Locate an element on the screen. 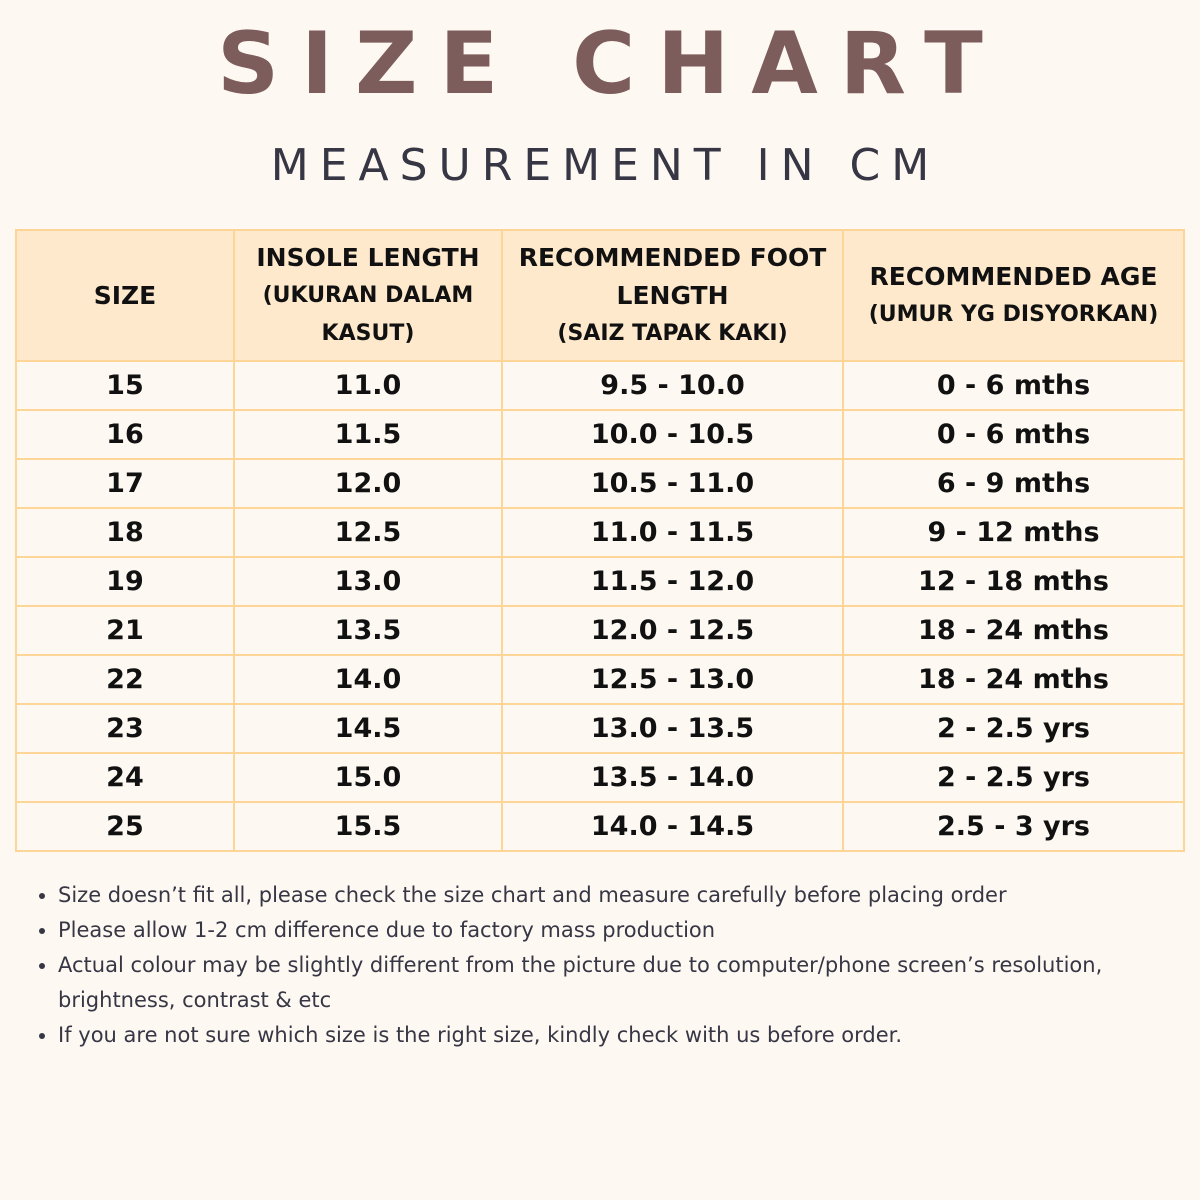 The height and width of the screenshot is (1200, 1200). page-subtitle: MEASUREMENT IN CM is located at coordinates (605, 165).